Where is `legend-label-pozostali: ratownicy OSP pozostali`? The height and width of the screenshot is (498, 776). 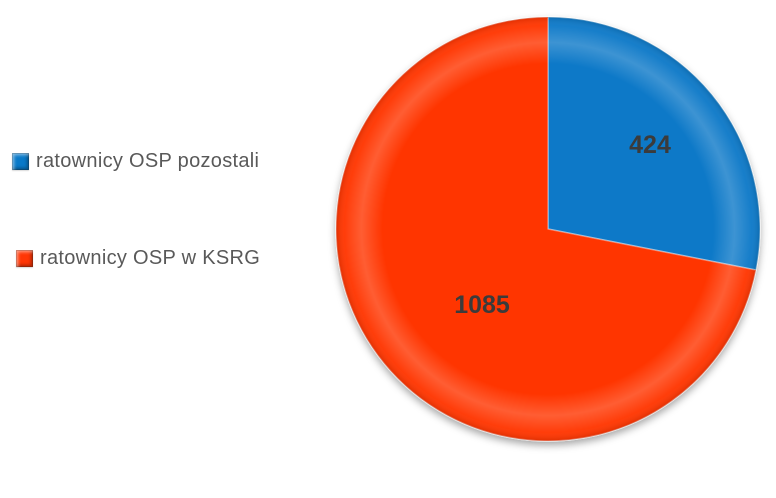 legend-label-pozostali: ratownicy OSP pozostali is located at coordinates (148, 160).